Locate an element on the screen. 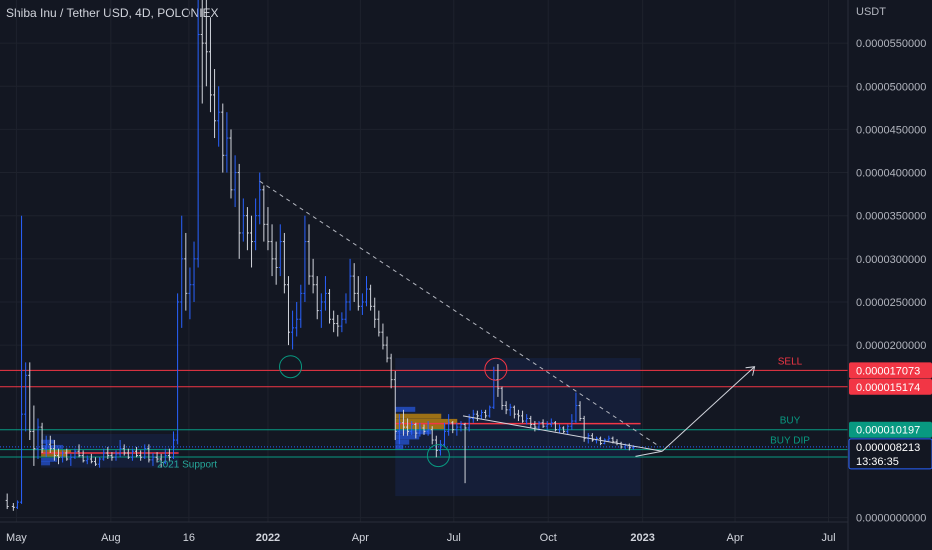 This screenshot has width=932, height=550. time-tick-label: 2023 is located at coordinates (642, 538).